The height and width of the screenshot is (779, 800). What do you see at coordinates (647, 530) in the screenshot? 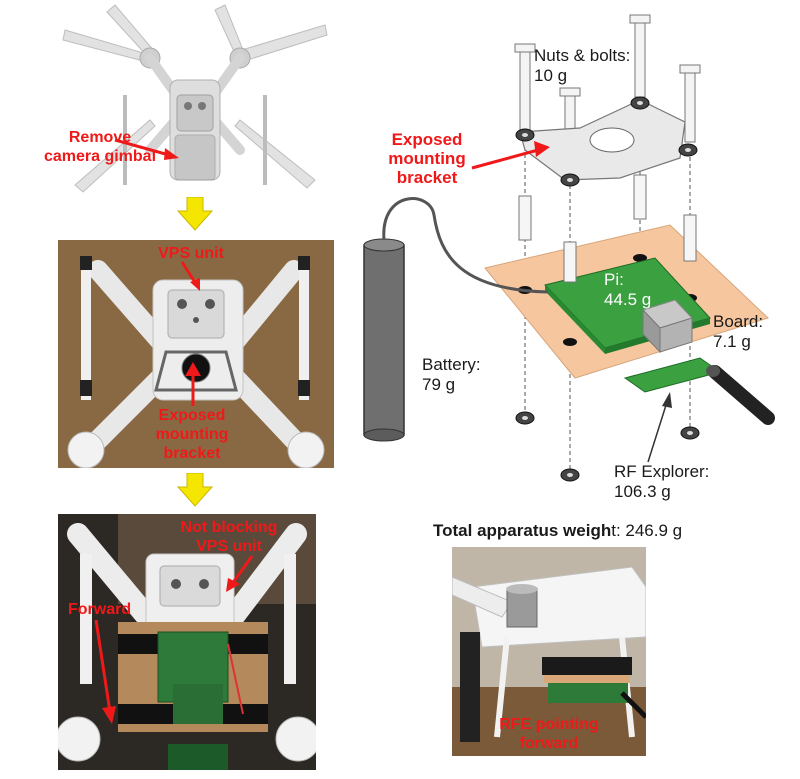
I see `total-weight-rest: t: 246.9 g` at bounding box center [647, 530].